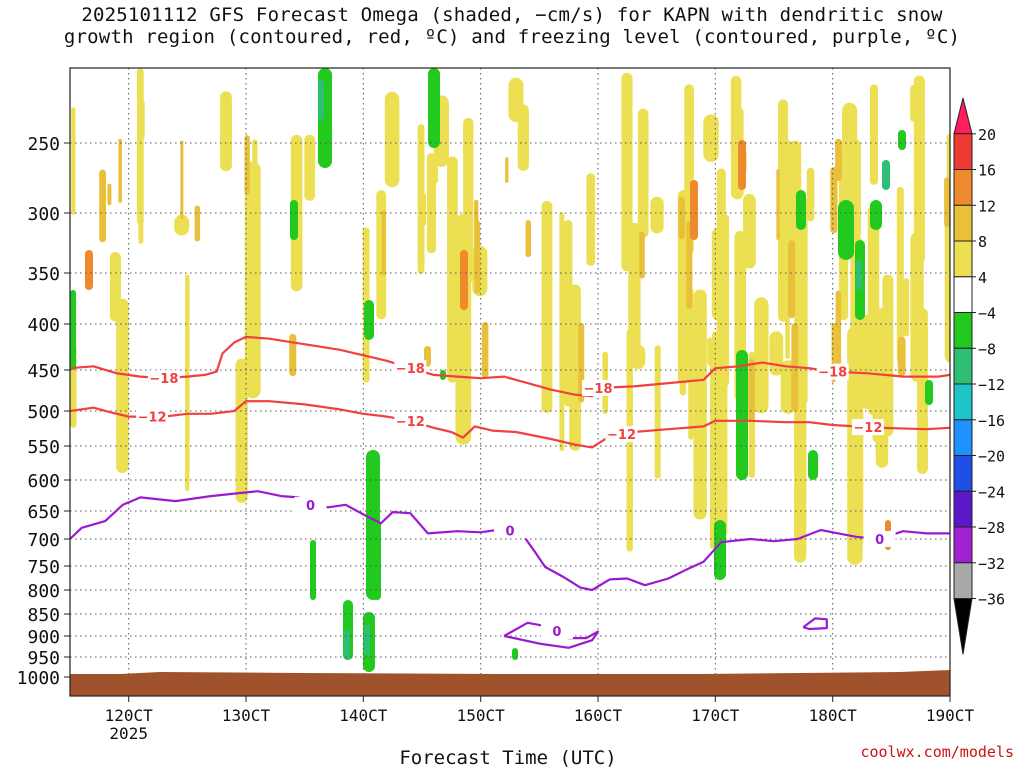 The width and height of the screenshot is (1024, 768). I want to click on x-tick-label: 160CT, so click(598, 715).